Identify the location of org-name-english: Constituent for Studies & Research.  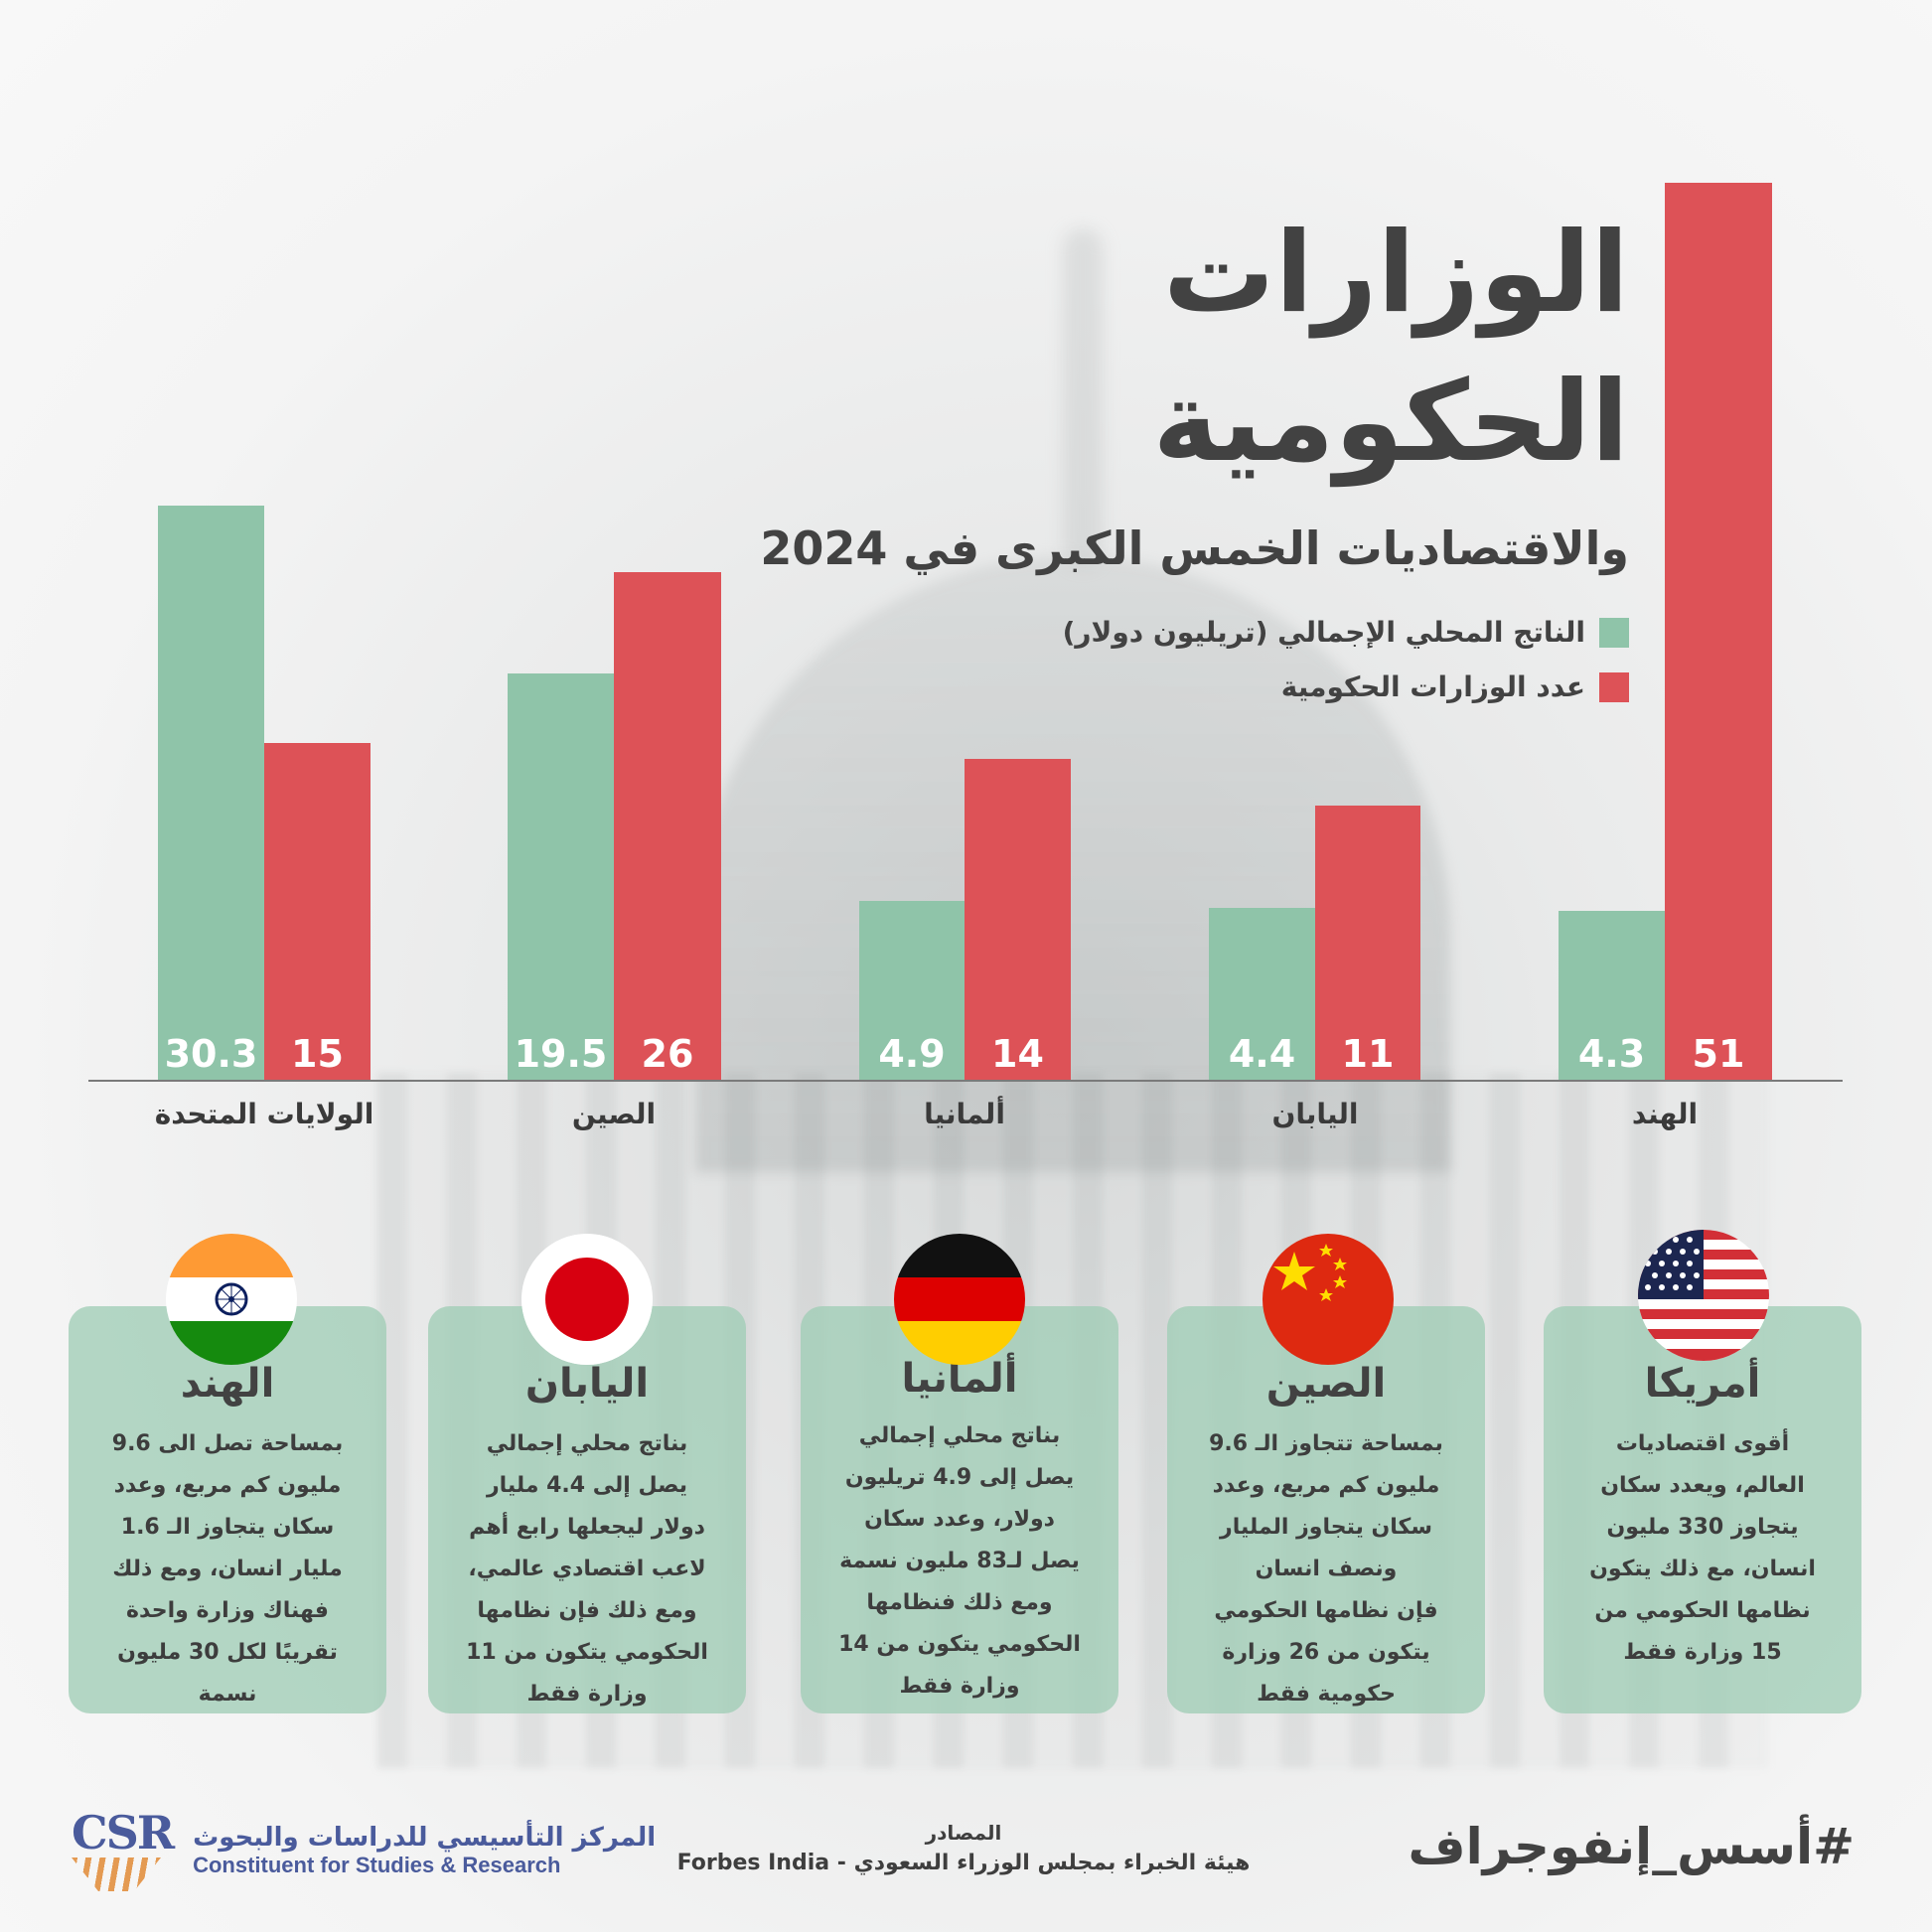
(377, 1865).